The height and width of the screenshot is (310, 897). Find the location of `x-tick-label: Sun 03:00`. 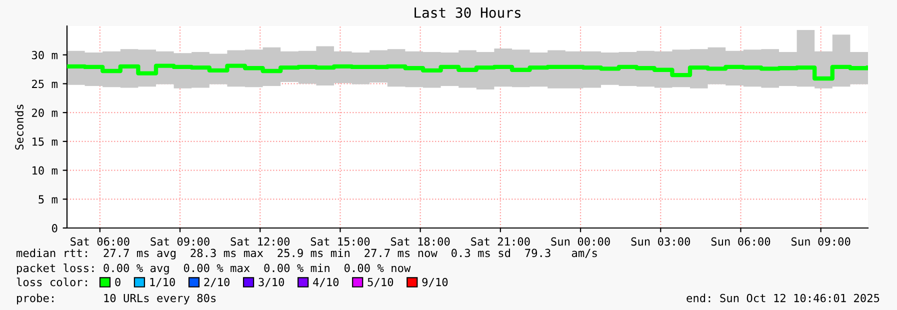

x-tick-label: Sun 03:00 is located at coordinates (660, 241).